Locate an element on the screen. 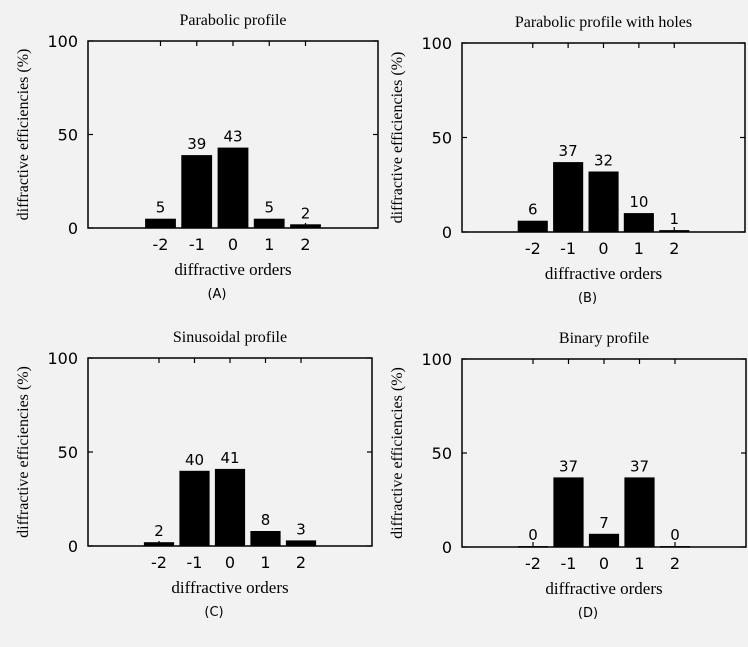  data-label: 1 is located at coordinates (675, 219).